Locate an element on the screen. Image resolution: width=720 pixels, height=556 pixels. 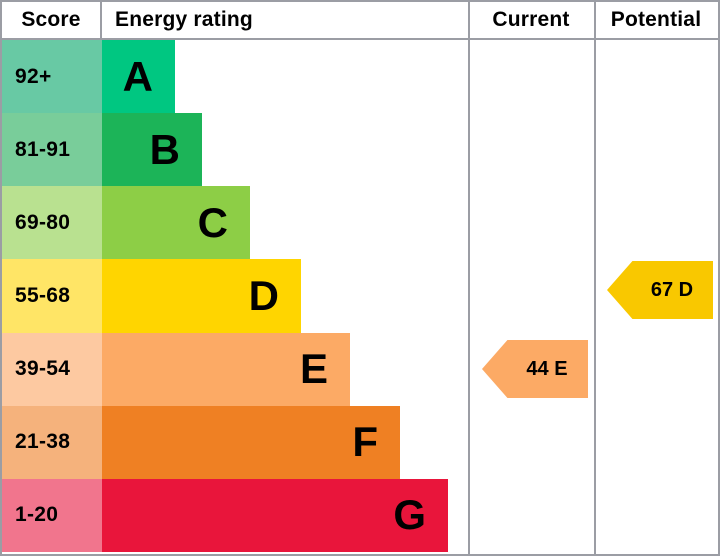
current-column-divider is located at coordinates (469, 278).